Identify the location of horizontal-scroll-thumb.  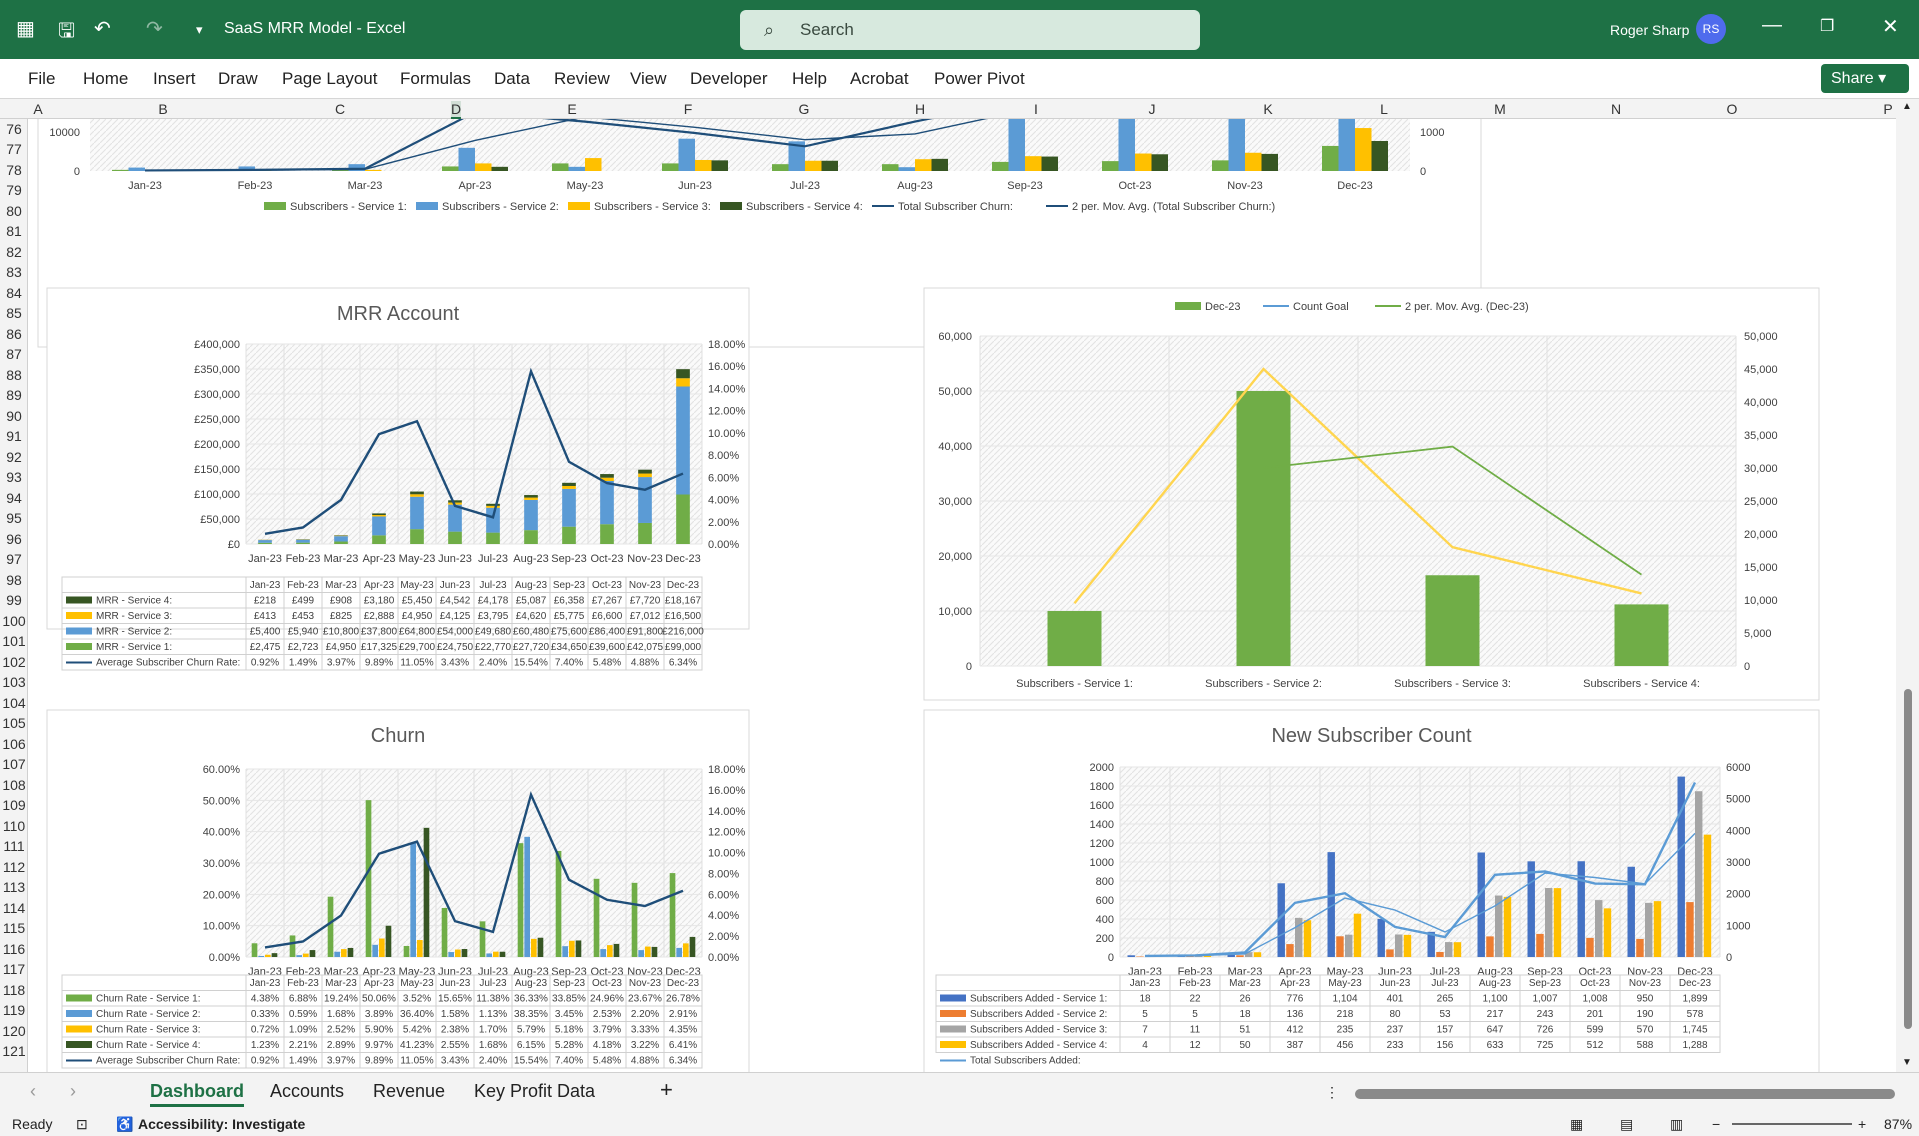
(1625, 1094).